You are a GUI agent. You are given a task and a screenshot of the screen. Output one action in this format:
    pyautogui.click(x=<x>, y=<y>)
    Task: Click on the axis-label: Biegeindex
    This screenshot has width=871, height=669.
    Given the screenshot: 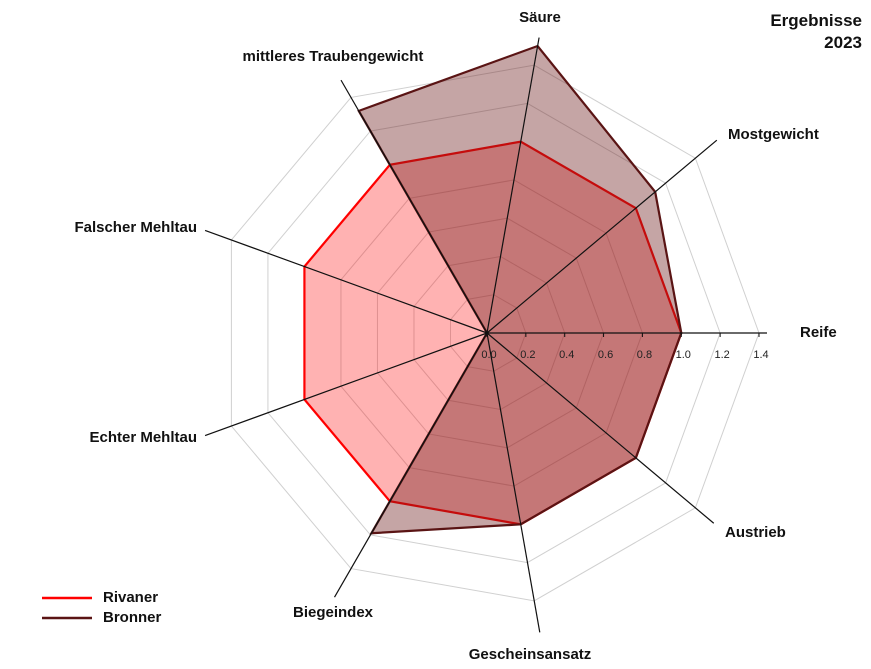 What is the action you would take?
    pyautogui.click(x=333, y=612)
    